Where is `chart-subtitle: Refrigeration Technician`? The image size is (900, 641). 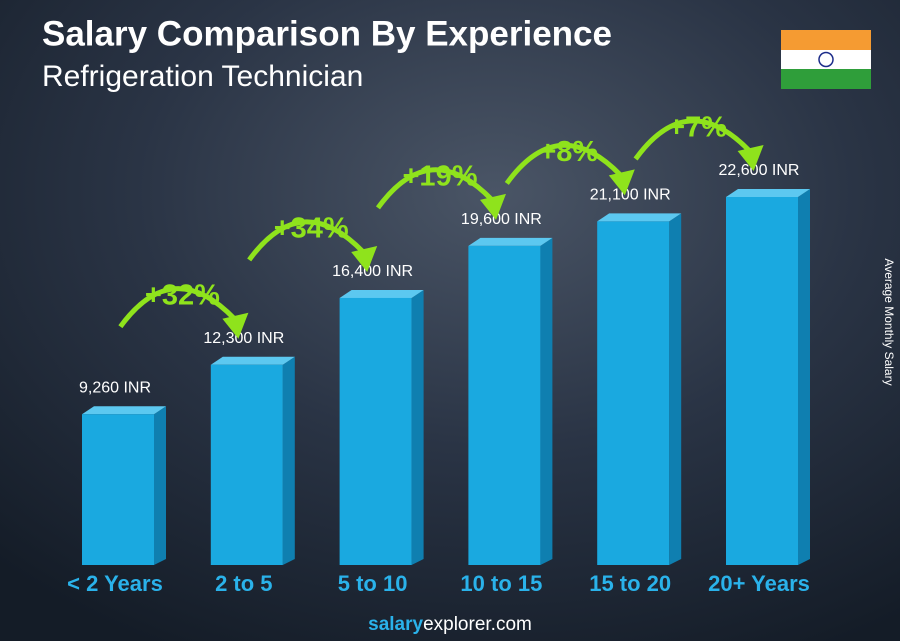
chart-subtitle: Refrigeration Technician is located at coordinates (202, 76).